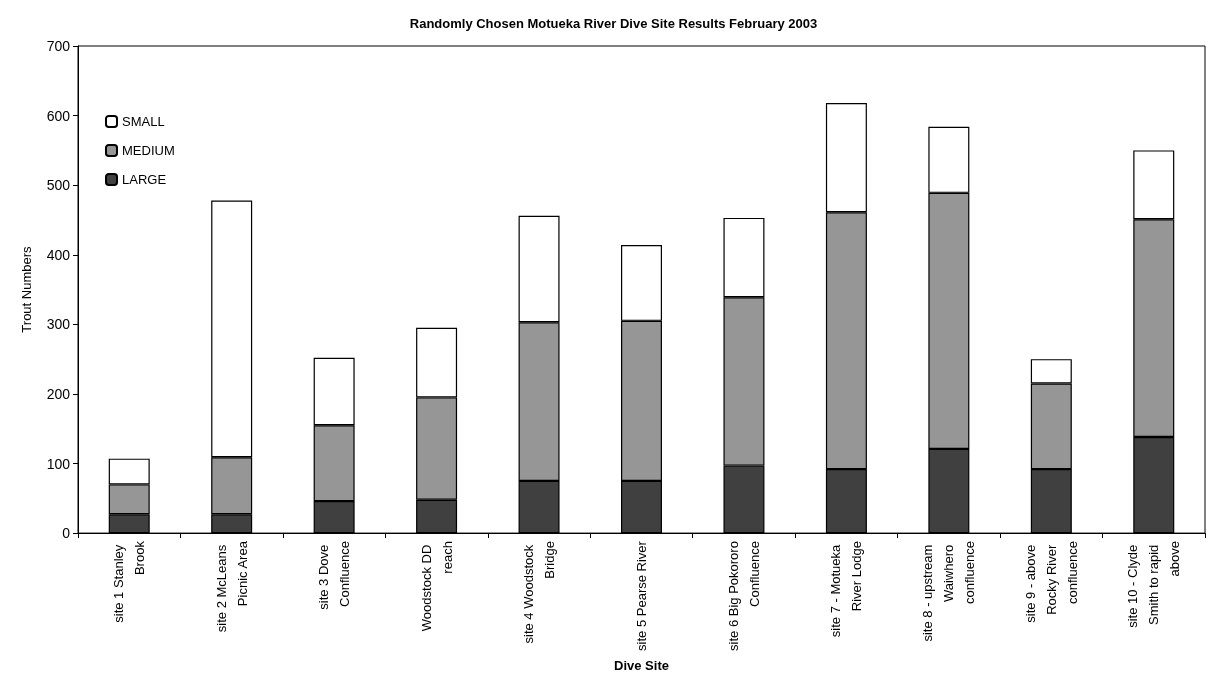  Describe the element at coordinates (1051, 582) in the screenshot. I see `x-tick-label: site 9 - above Rocky River confluence` at that location.